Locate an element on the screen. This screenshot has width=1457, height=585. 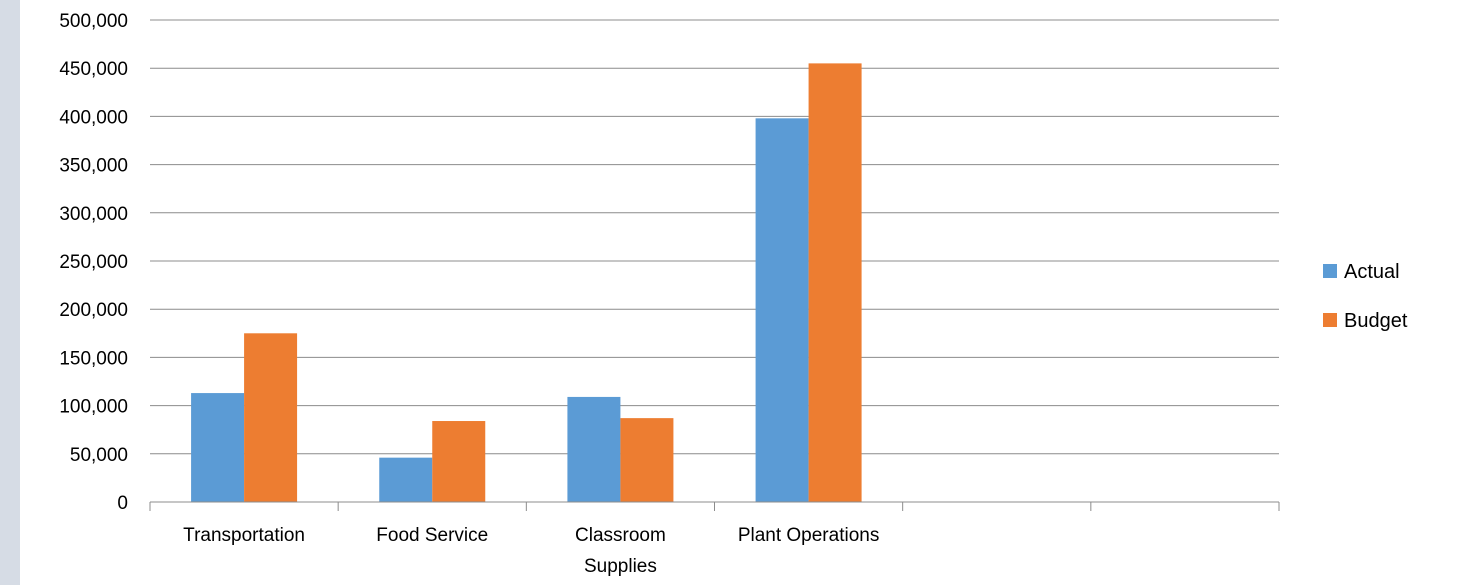
x-tick-label-line: Transportation is located at coordinates (244, 535).